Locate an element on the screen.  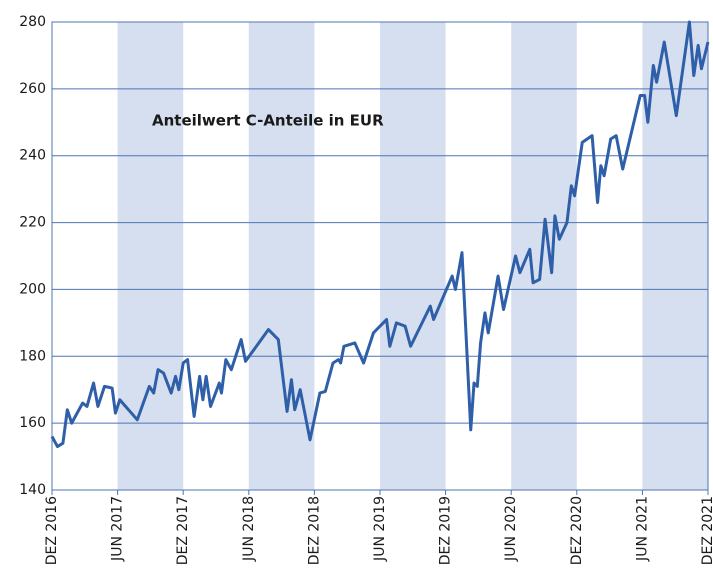
x-tick-label: DEZ 2017 is located at coordinates (183, 530).